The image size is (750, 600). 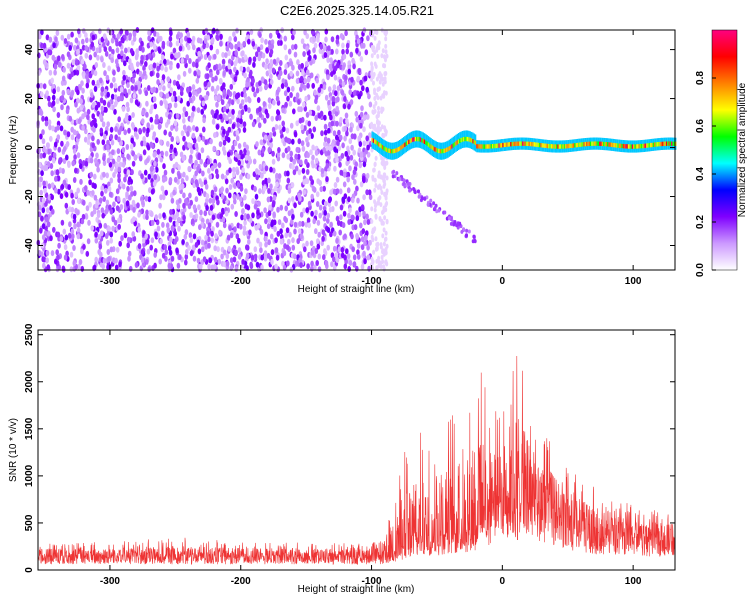 What do you see at coordinates (29, 428) in the screenshot?
I see `snr-y-tick-label: 1500` at bounding box center [29, 428].